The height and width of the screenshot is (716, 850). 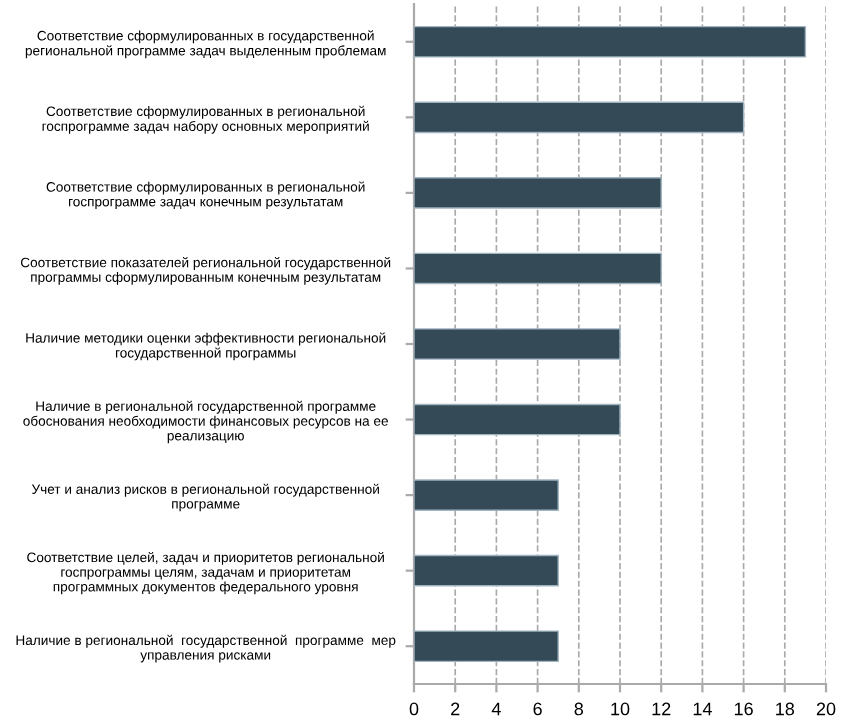 I want to click on x-tick-label: 16, so click(x=743, y=709).